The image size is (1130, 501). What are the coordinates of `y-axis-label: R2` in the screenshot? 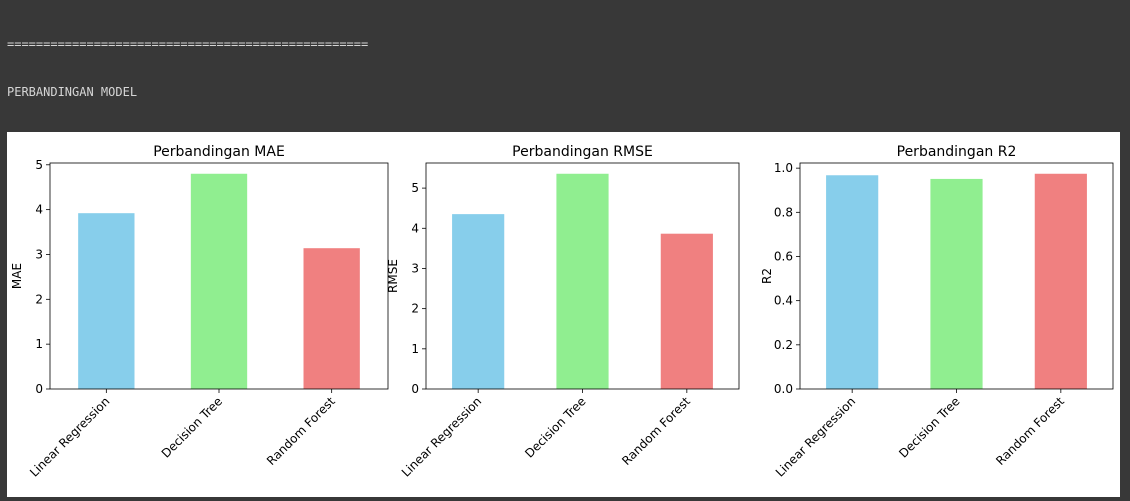 It's located at (767, 276).